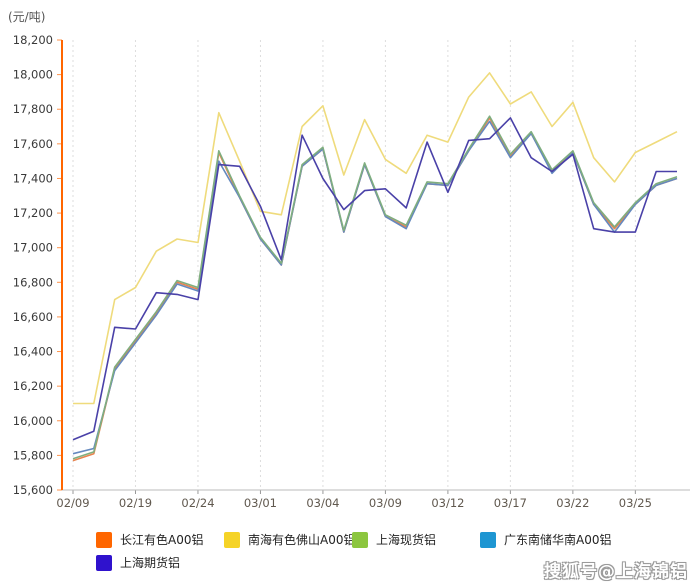  I want to click on legend-label: 长江有色A00铝, so click(162, 540).